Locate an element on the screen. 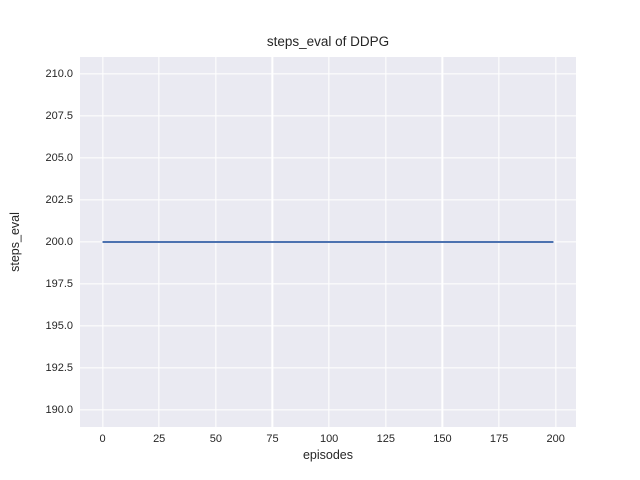  y-tick-label: 190.0 is located at coordinates (59, 410).